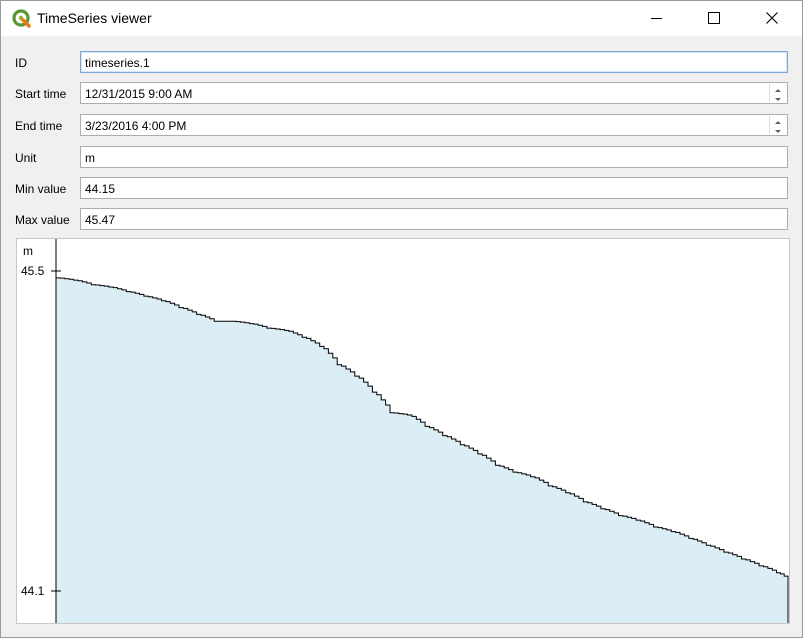  Describe the element at coordinates (94, 18) in the screenshot. I see `window-title: TimeSeries viewer` at that location.